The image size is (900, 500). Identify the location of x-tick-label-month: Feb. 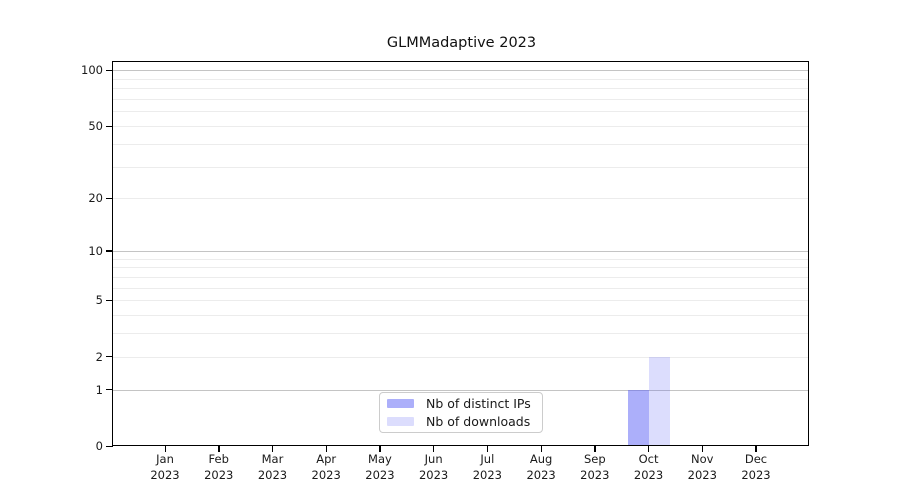
(218, 459).